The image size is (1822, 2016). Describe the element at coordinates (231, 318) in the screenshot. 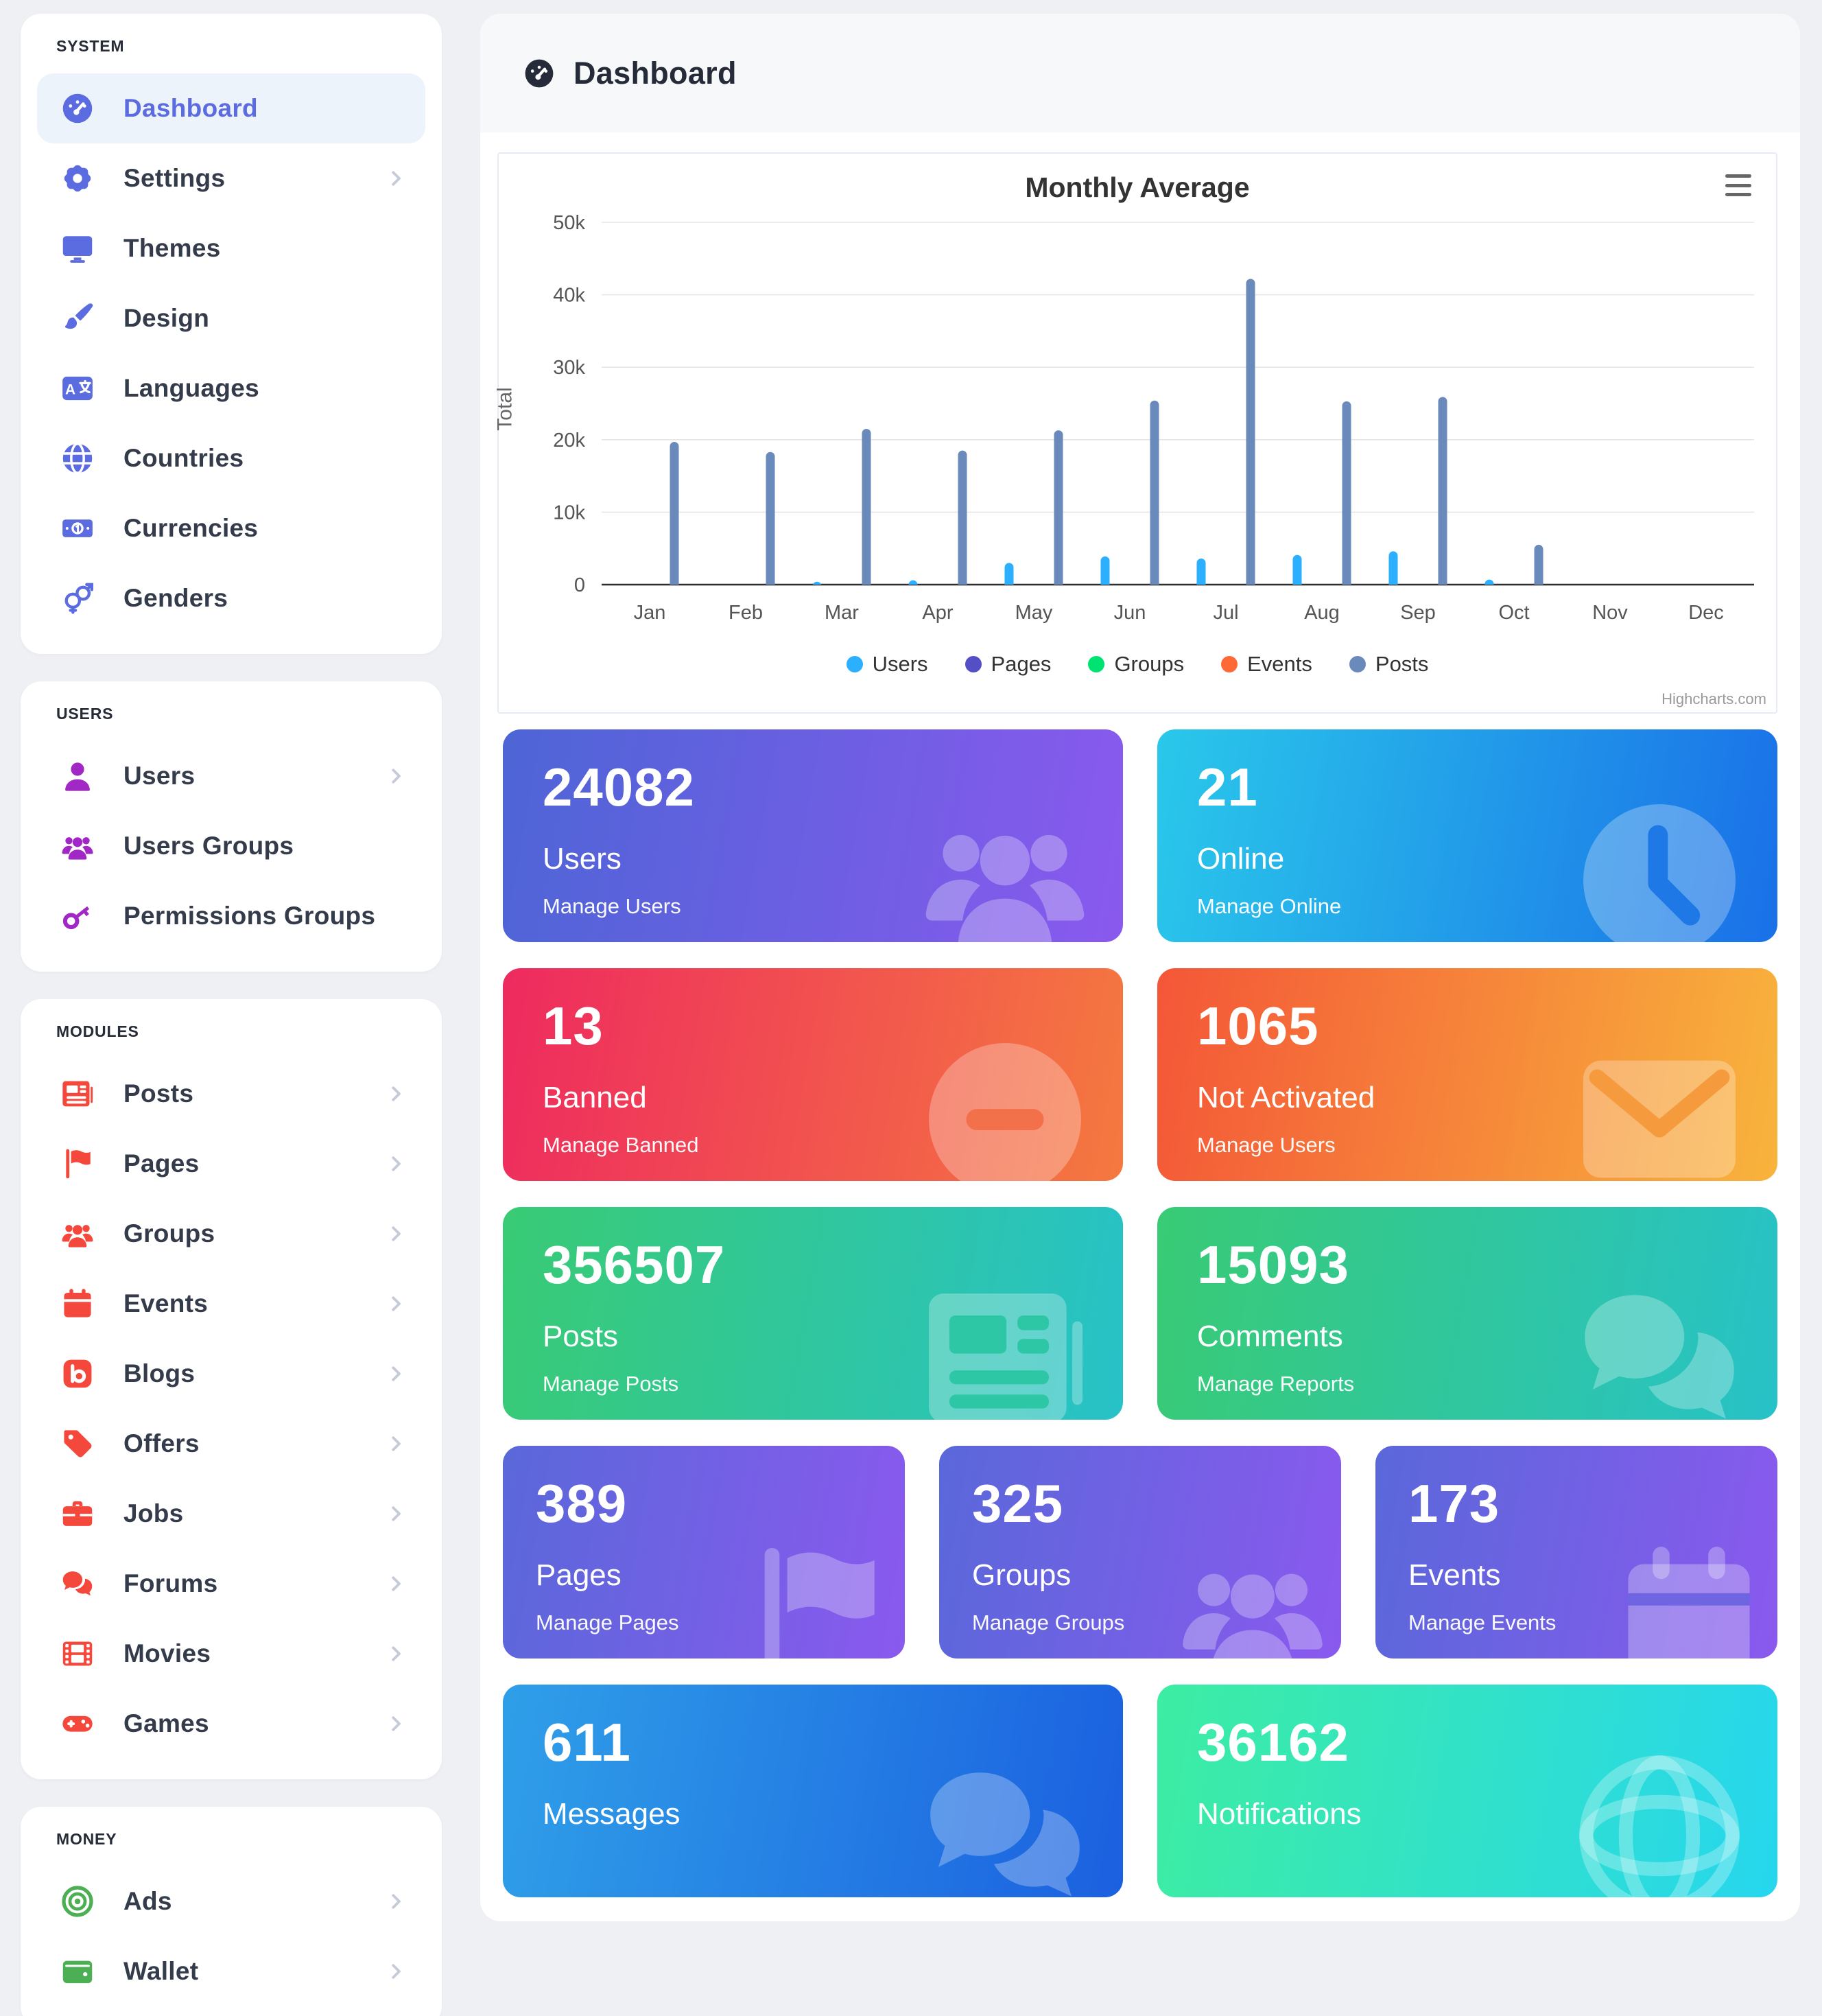

I see `sidebar-item-design: Design` at that location.